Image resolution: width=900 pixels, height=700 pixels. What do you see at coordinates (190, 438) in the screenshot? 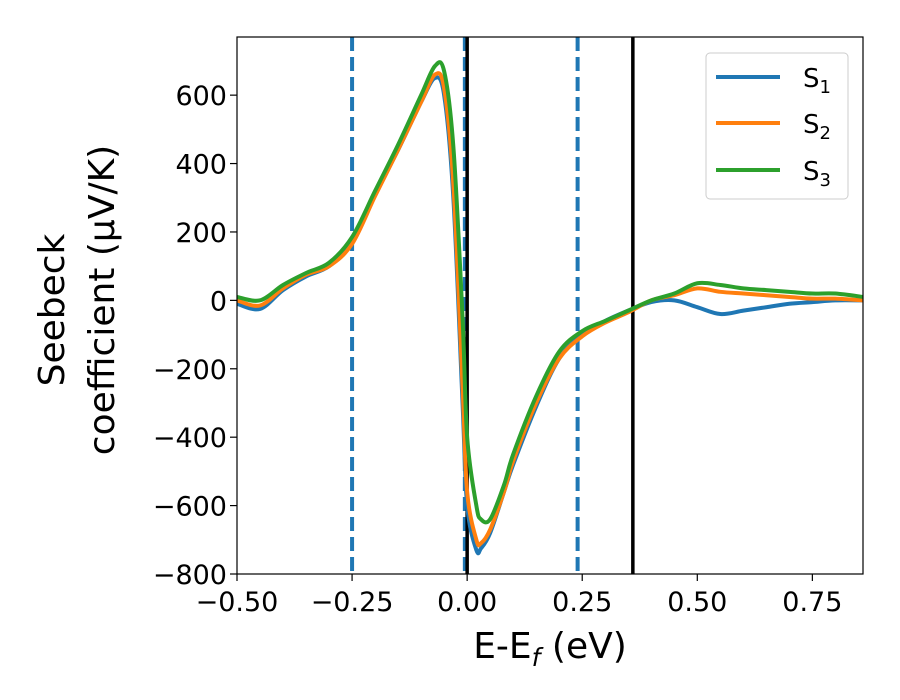
I see `y-tick-label: −400` at bounding box center [190, 438].